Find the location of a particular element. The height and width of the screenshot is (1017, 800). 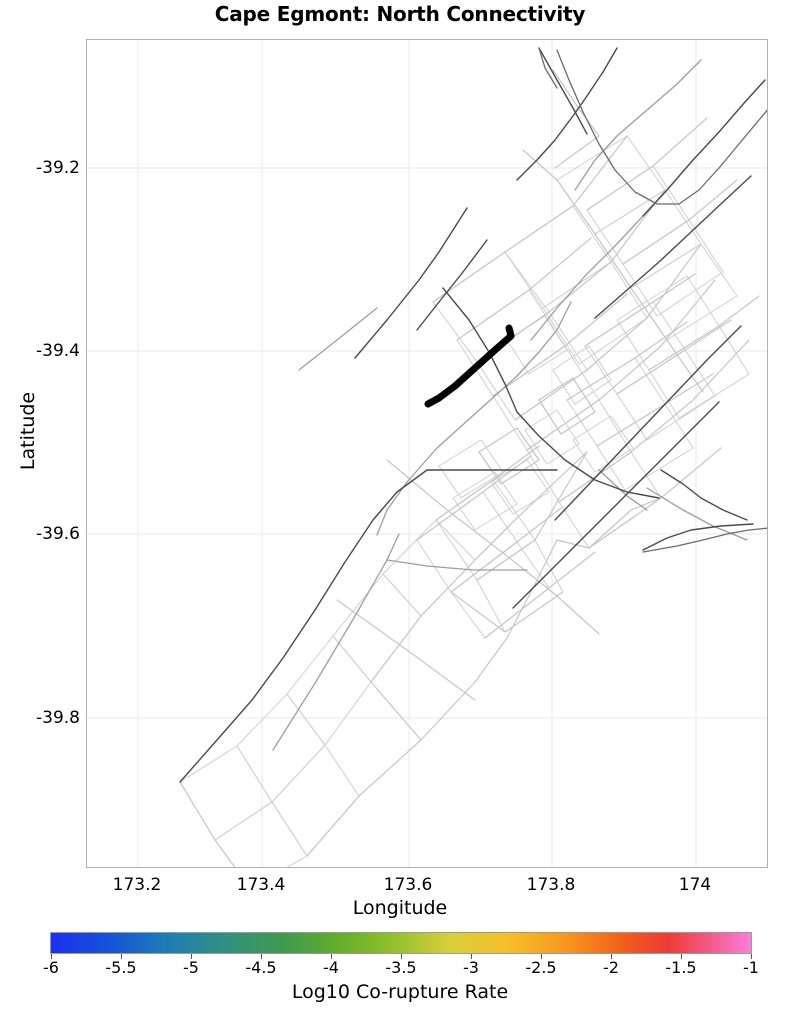

y-tick-1: -39.4 is located at coordinates (58, 351).